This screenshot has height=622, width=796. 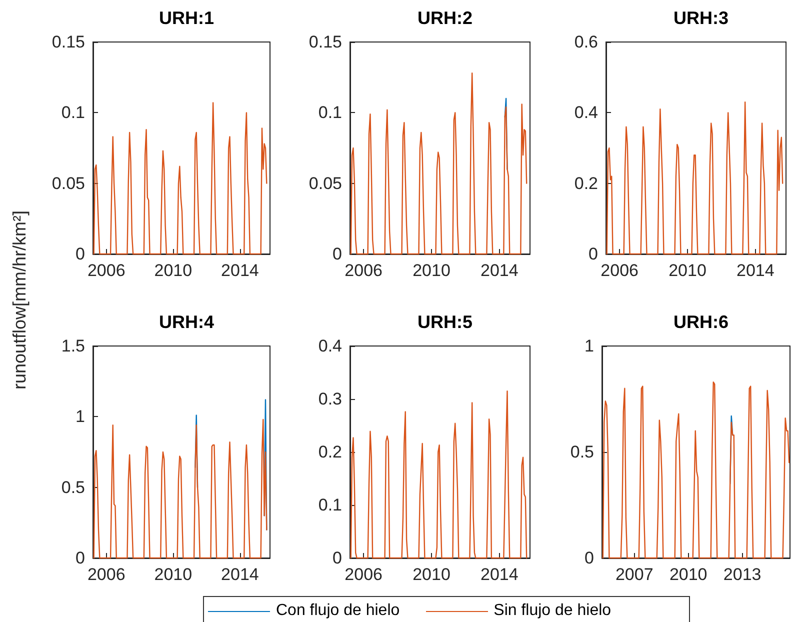 I want to click on x-tick-label: 2007, so click(x=634, y=574).